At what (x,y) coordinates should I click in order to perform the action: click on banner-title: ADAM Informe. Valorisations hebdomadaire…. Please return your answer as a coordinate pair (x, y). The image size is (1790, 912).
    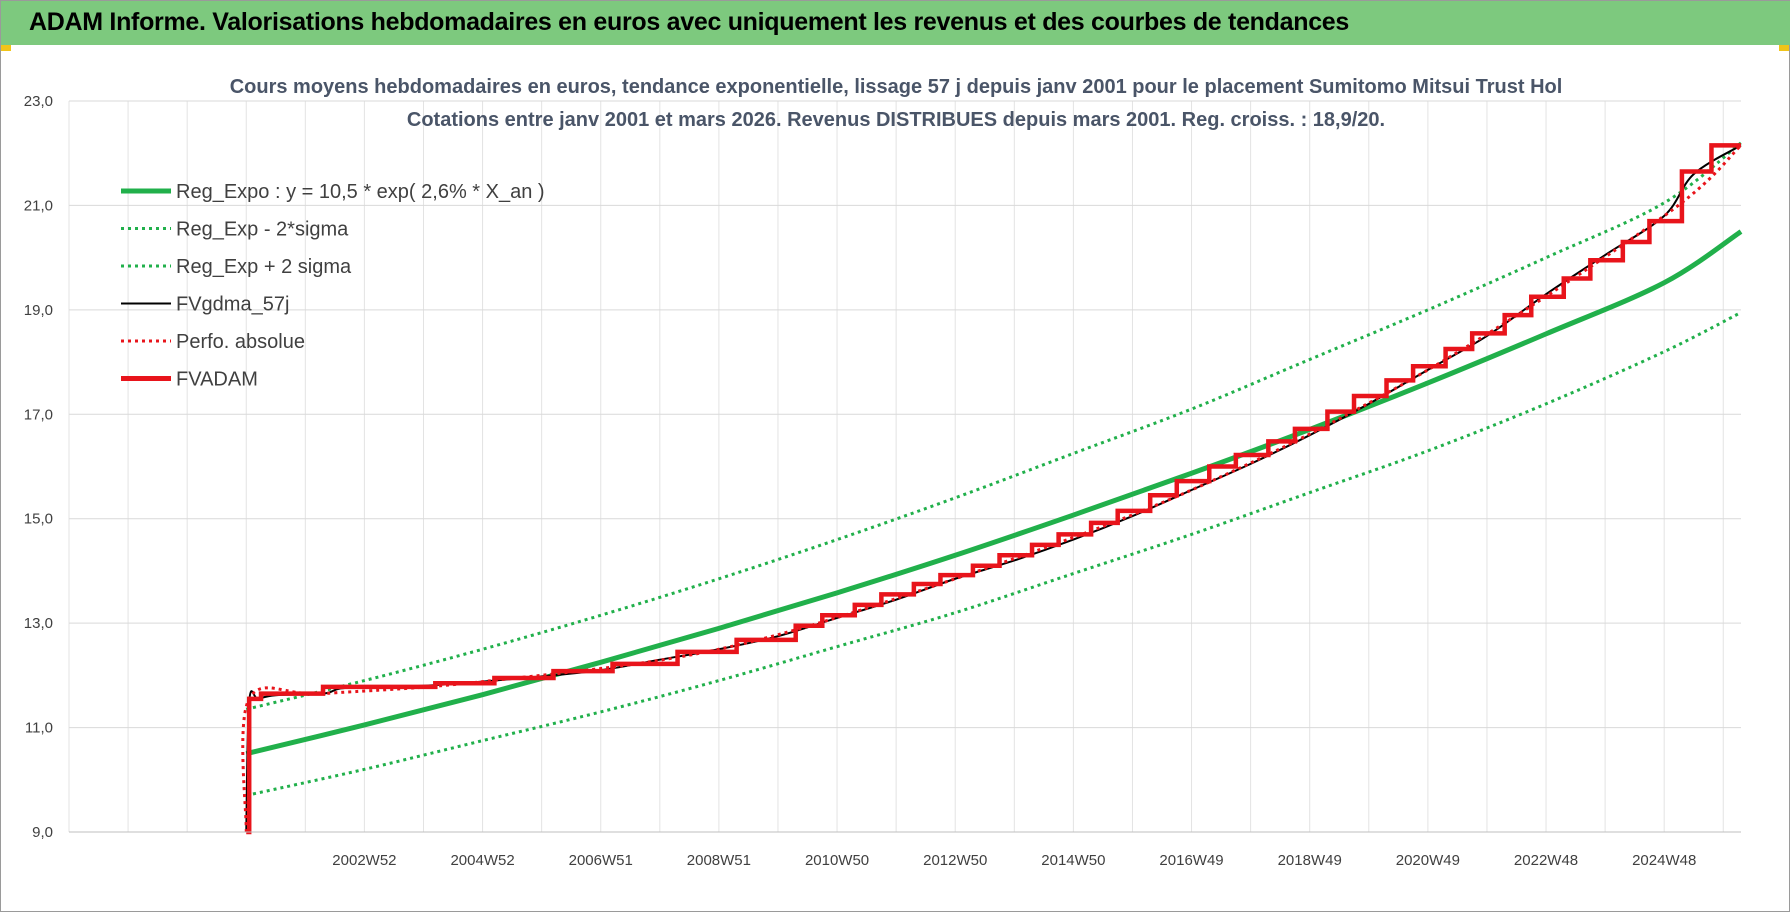
    Looking at the image, I should click on (689, 22).